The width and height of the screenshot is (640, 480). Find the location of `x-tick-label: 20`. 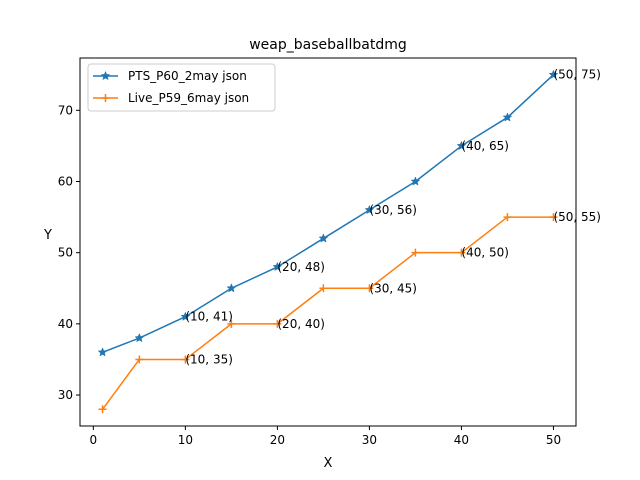

x-tick-label: 20 is located at coordinates (277, 440).